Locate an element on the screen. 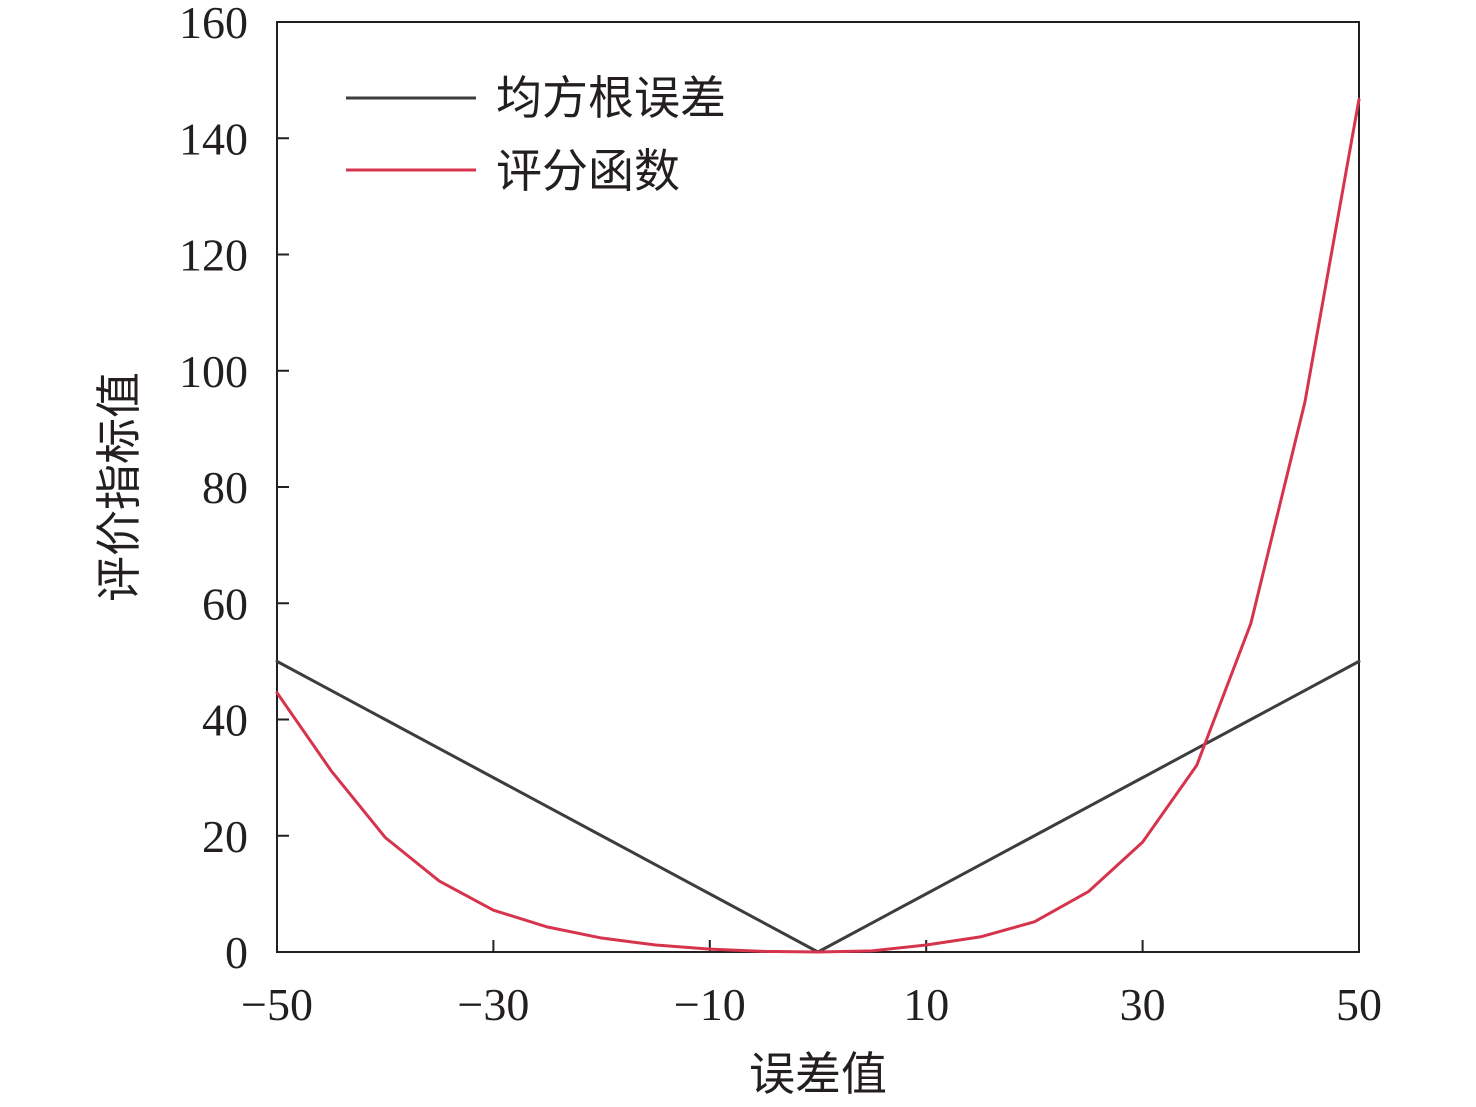  x-tick-label: 50 is located at coordinates (1359, 1004).